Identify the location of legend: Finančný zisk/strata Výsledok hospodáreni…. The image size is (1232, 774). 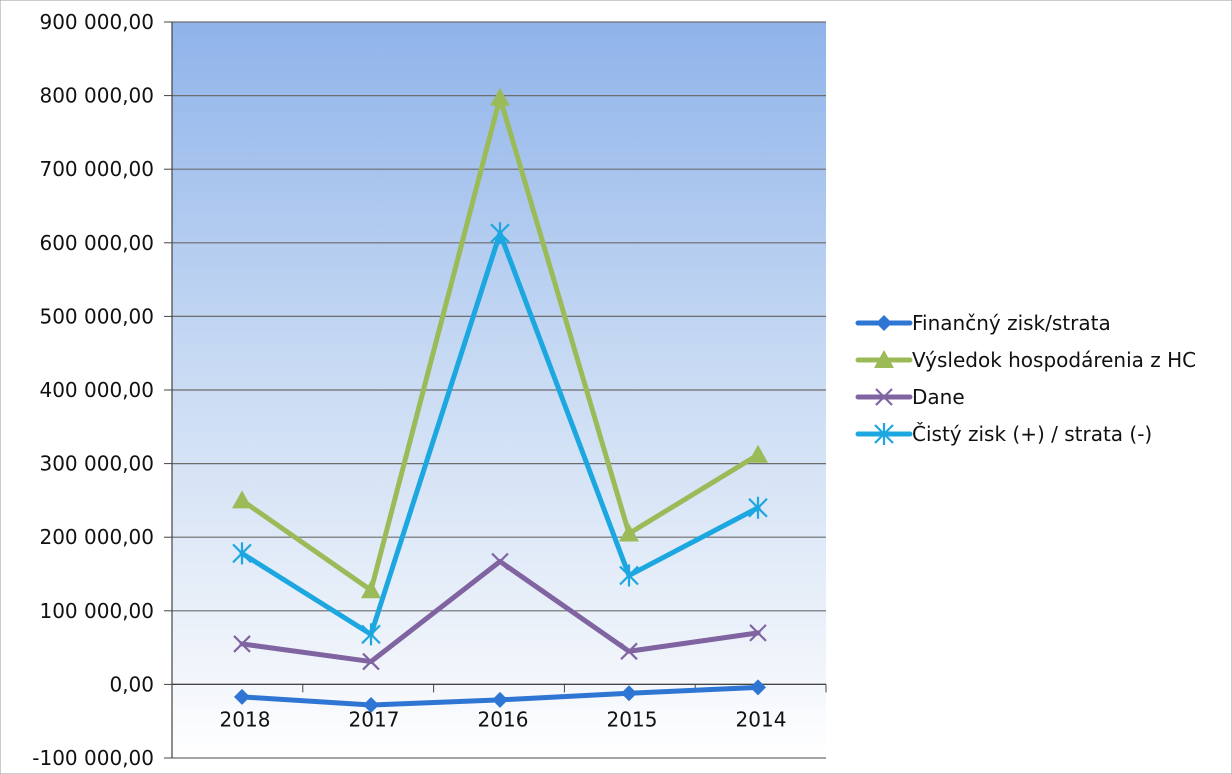
(1025, 378).